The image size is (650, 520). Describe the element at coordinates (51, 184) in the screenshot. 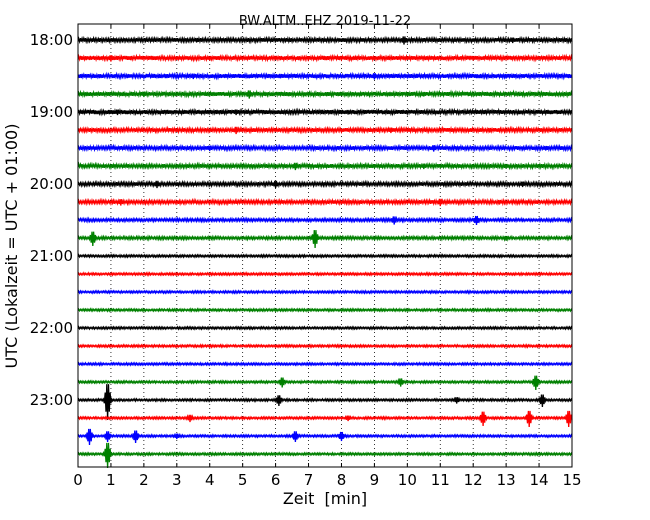

I see `y-tick-label: 20:00` at that location.